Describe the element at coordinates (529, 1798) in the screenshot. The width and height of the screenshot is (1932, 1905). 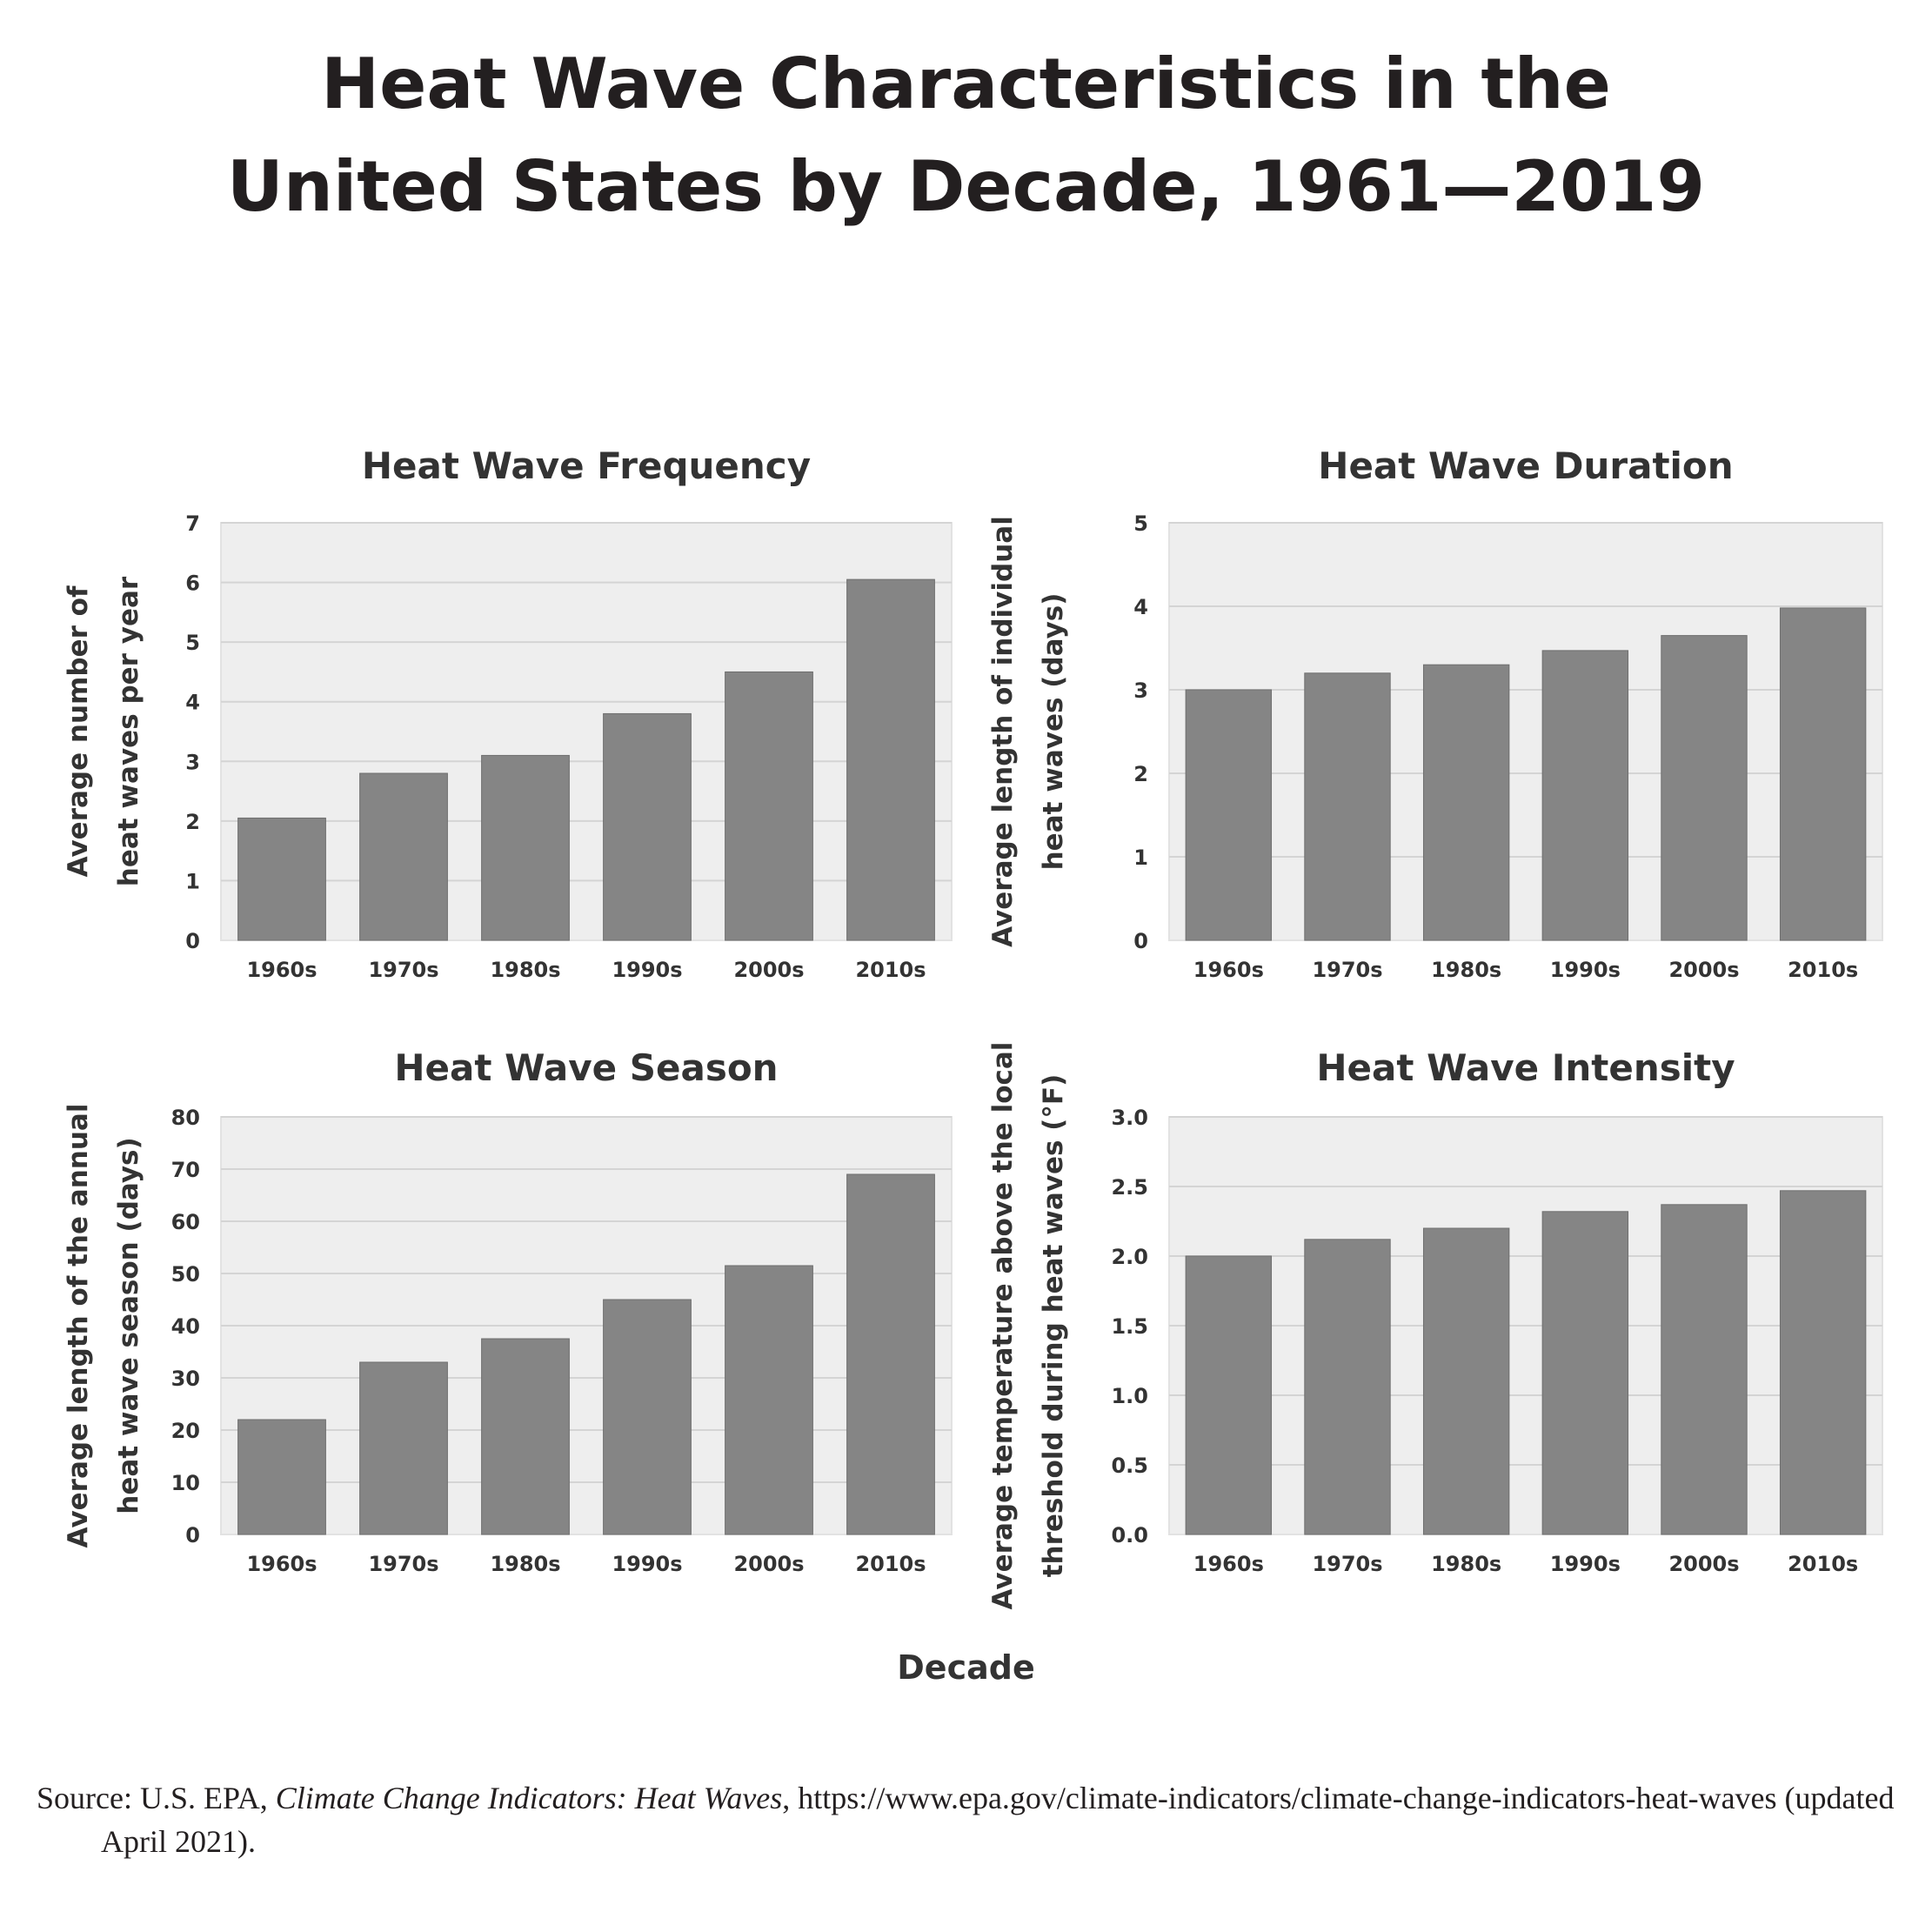
I see `source-title: Climate Change Indicators: Heat Waves` at that location.